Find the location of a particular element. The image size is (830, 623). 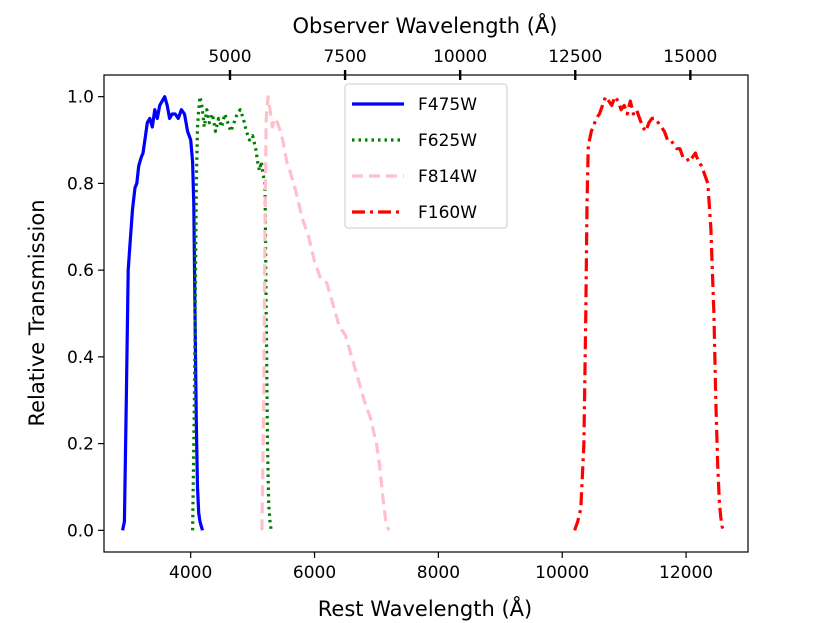

legend-label-f160w: F160W is located at coordinates (447, 213).